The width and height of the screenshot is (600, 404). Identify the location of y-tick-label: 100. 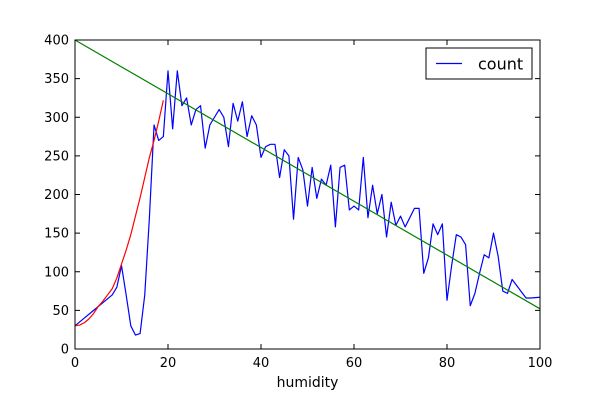
(56, 272).